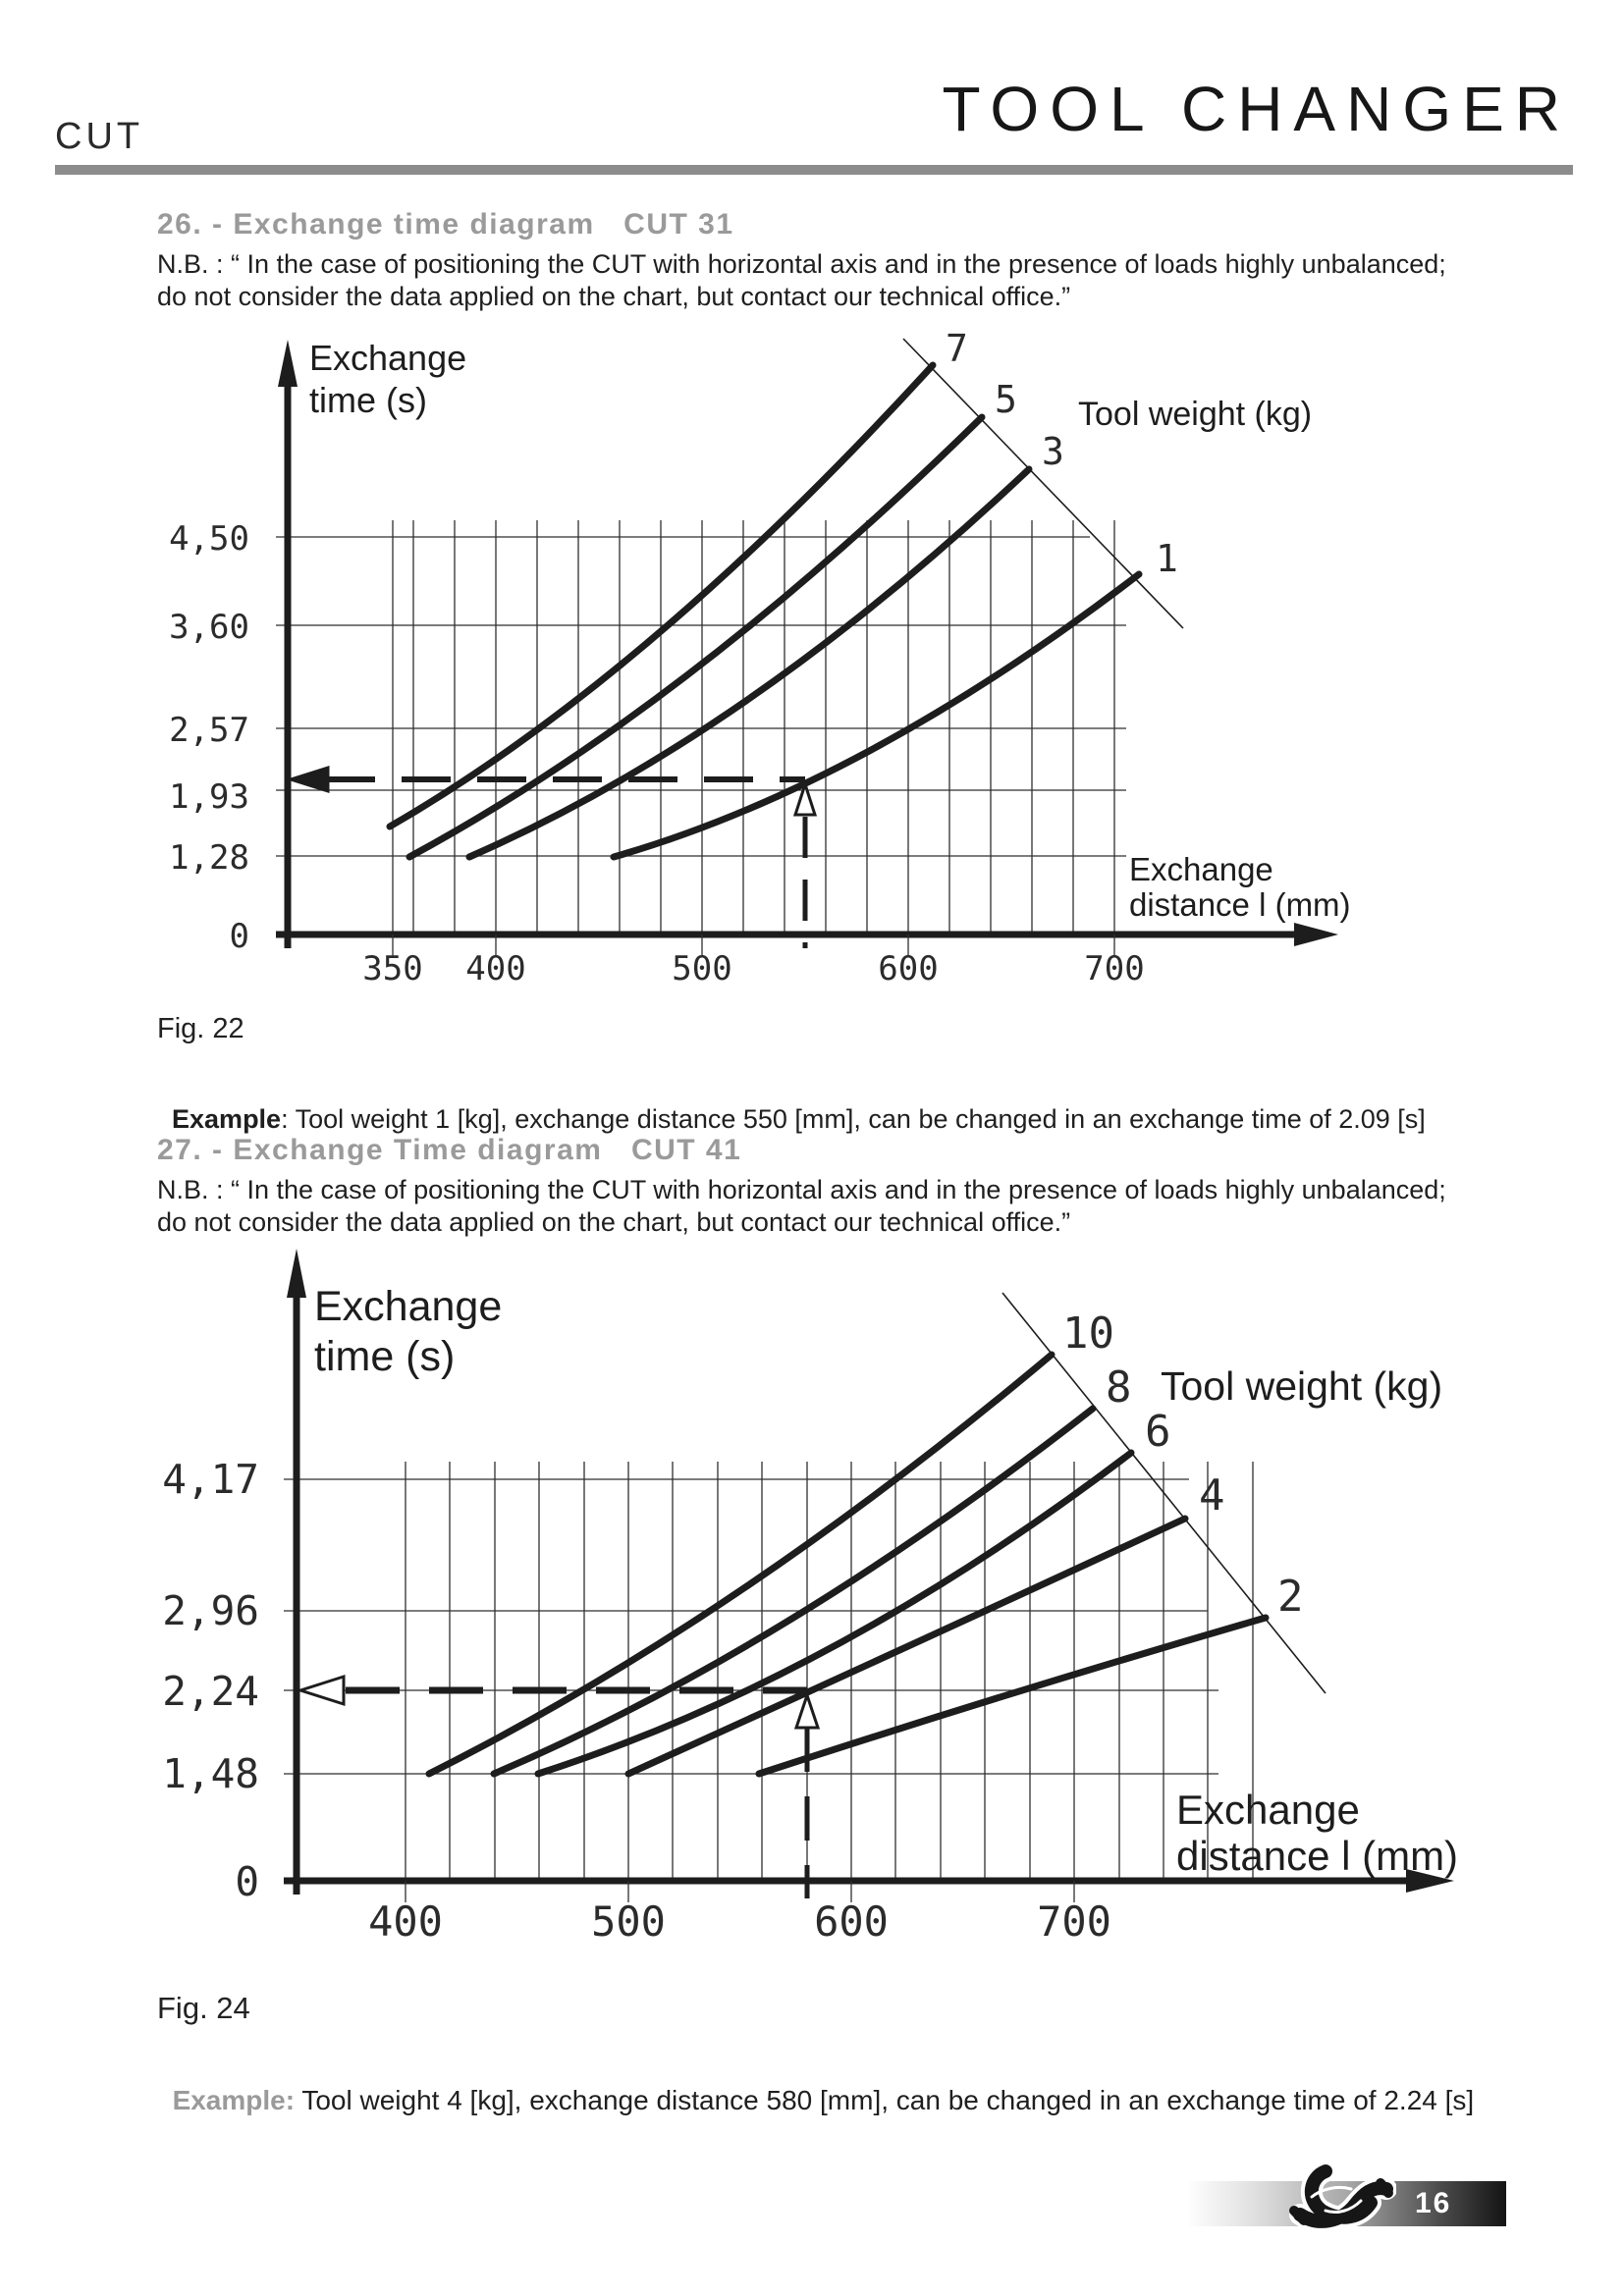  I want to click on document-code: CUT, so click(99, 136).